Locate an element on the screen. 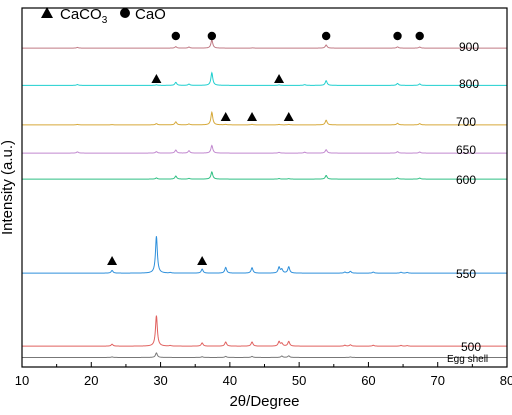  series-label-800: 800 is located at coordinates (469, 84).